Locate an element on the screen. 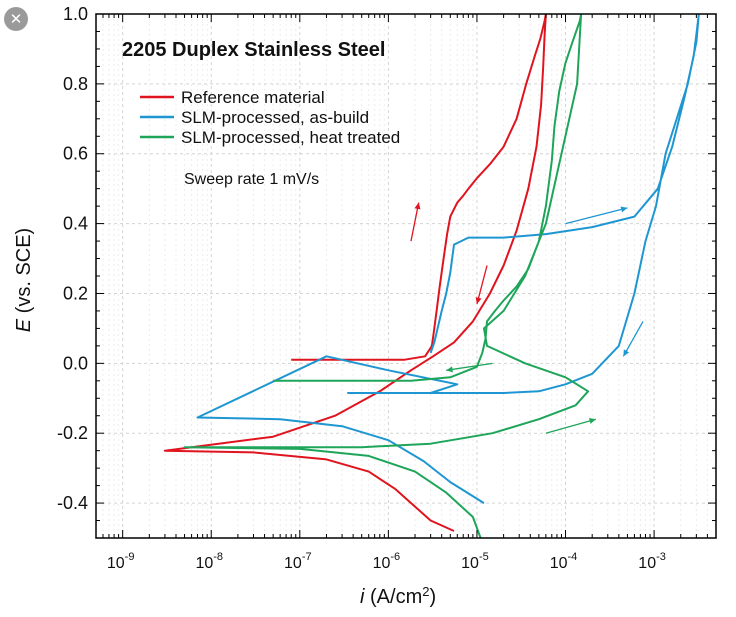  y-tick-label: 0.2 is located at coordinates (75, 293).